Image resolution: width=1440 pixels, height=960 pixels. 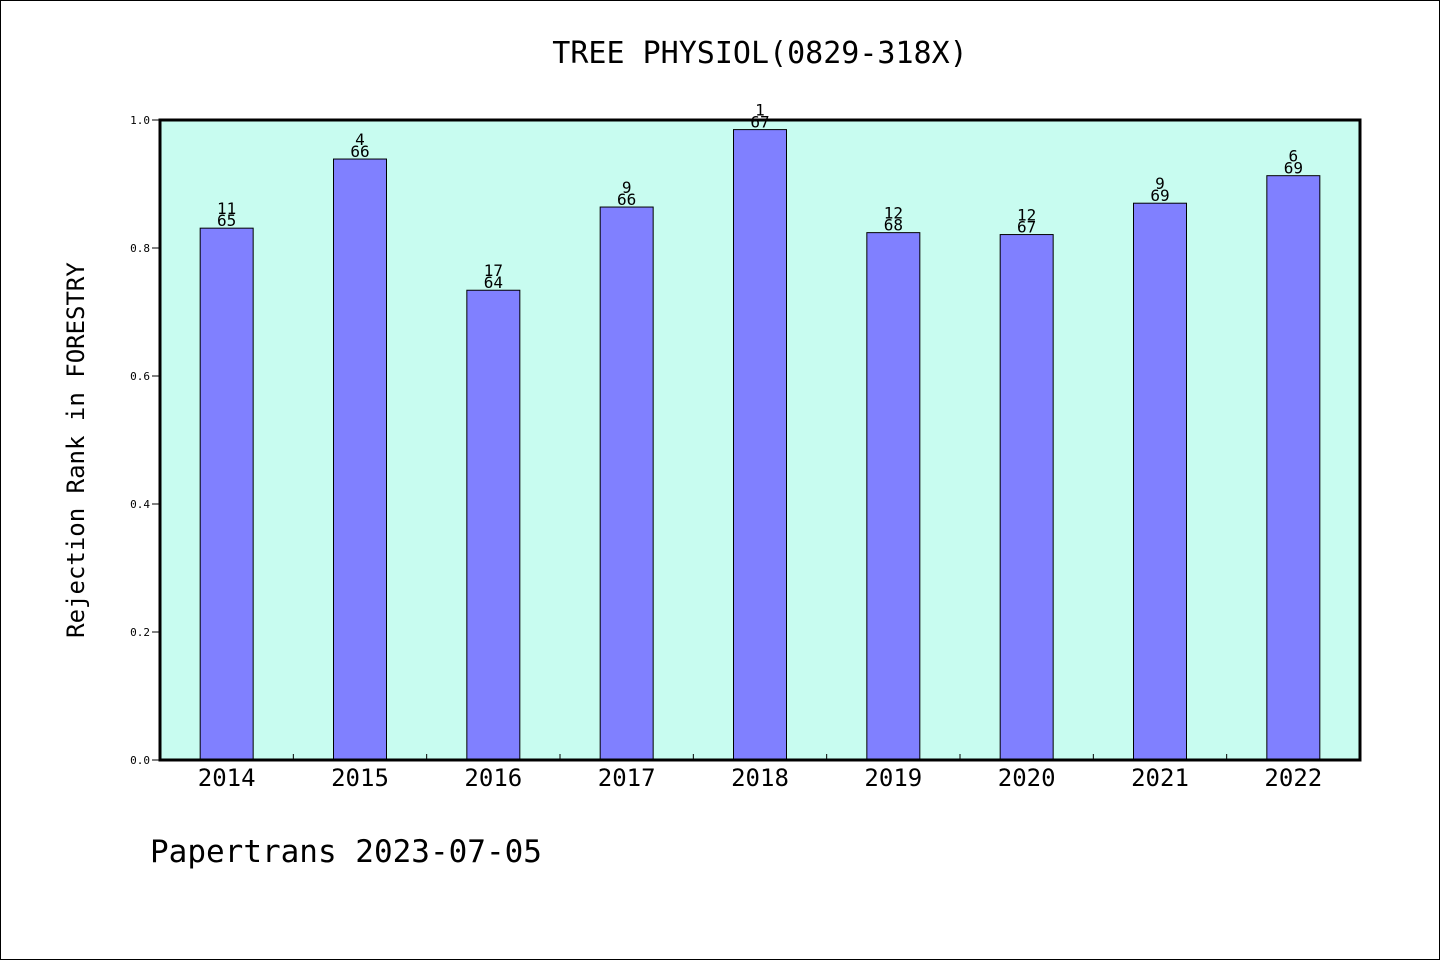 I want to click on x-tick-label: 2016, so click(x=493, y=778).